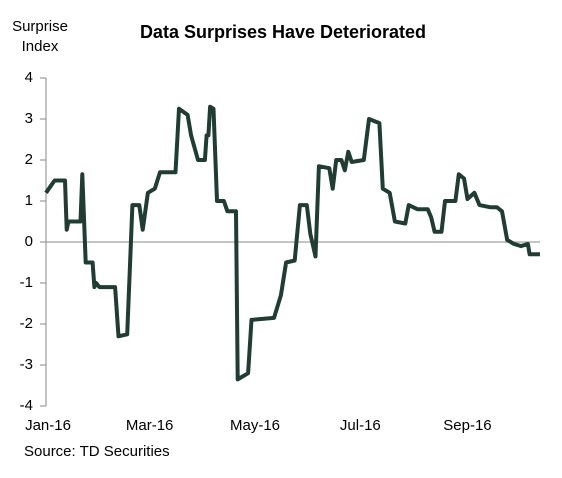 Image resolution: width=562 pixels, height=478 pixels. Describe the element at coordinates (26, 405) in the screenshot. I see `y-tick-label: -4` at that location.